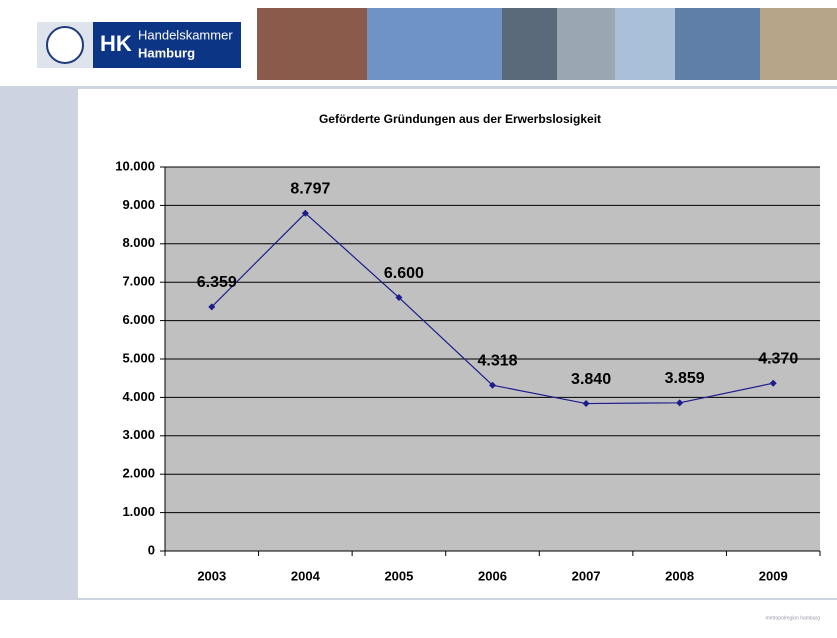 This screenshot has height=638, width=837. What do you see at coordinates (310, 188) in the screenshot?
I see `data-label: 8.797` at bounding box center [310, 188].